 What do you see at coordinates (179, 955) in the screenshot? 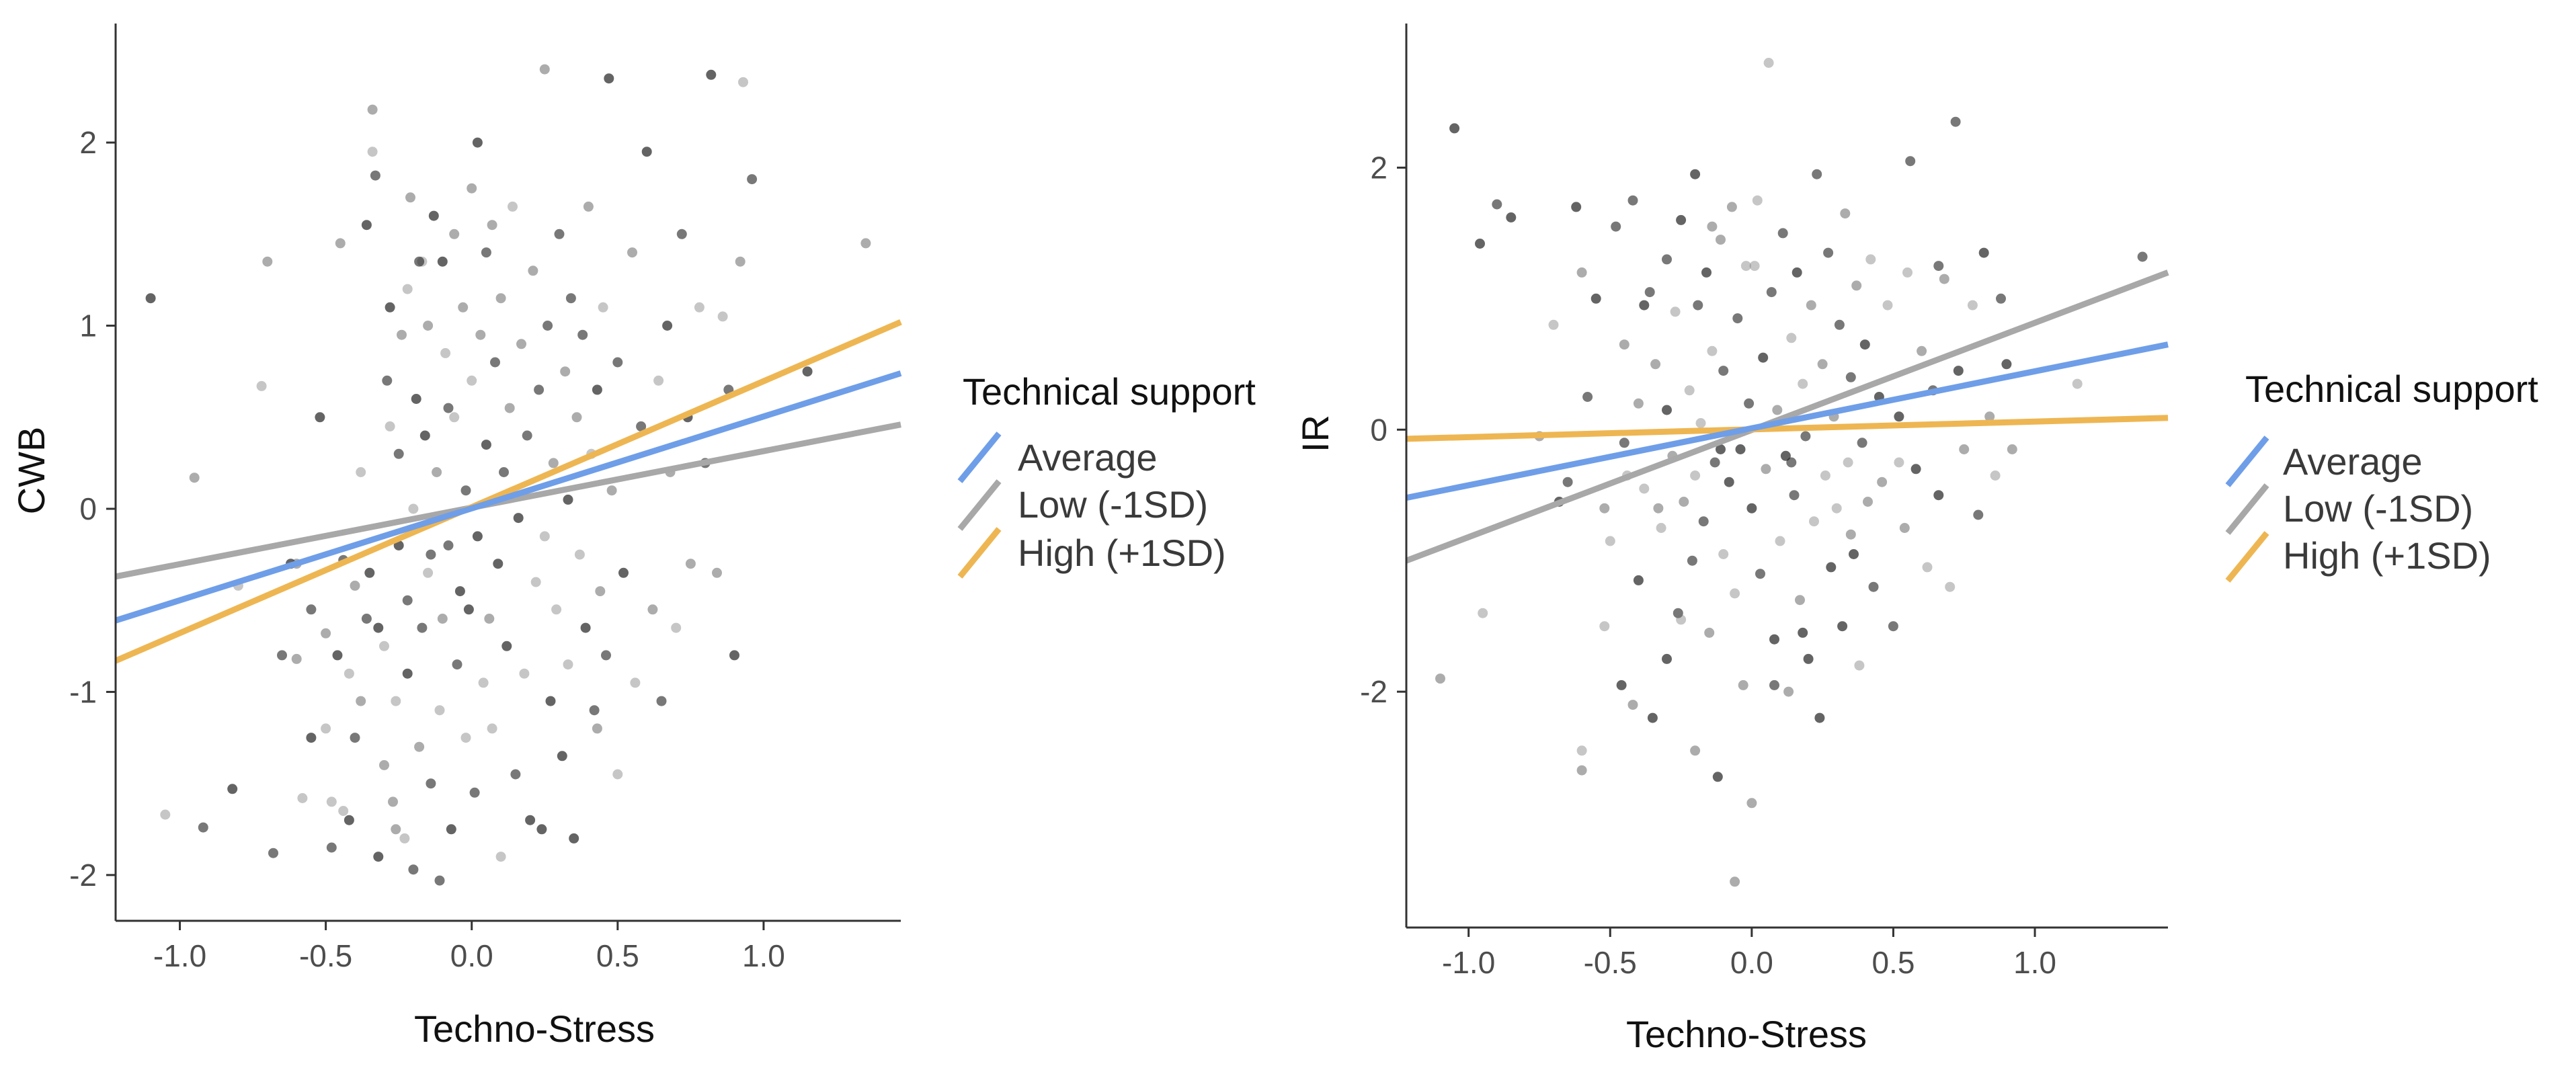
I see `cwb-x-tick-label: -1.0` at bounding box center [179, 955].